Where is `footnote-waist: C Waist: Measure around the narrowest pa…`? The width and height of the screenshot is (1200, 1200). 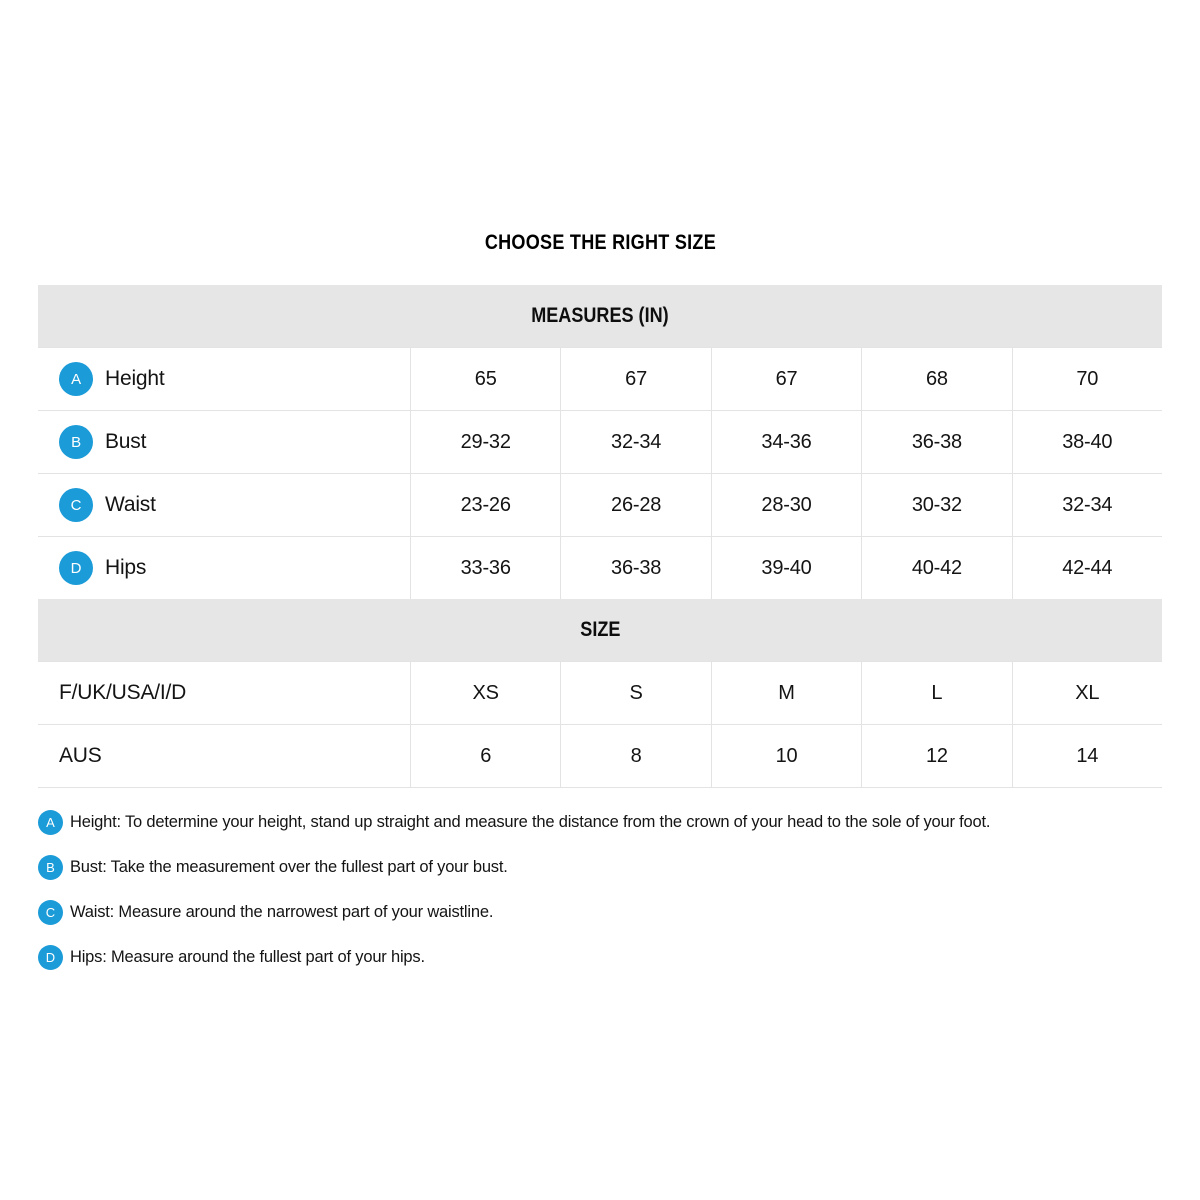
footnote-waist: C Waist: Measure around the narrowest pa… is located at coordinates (600, 912).